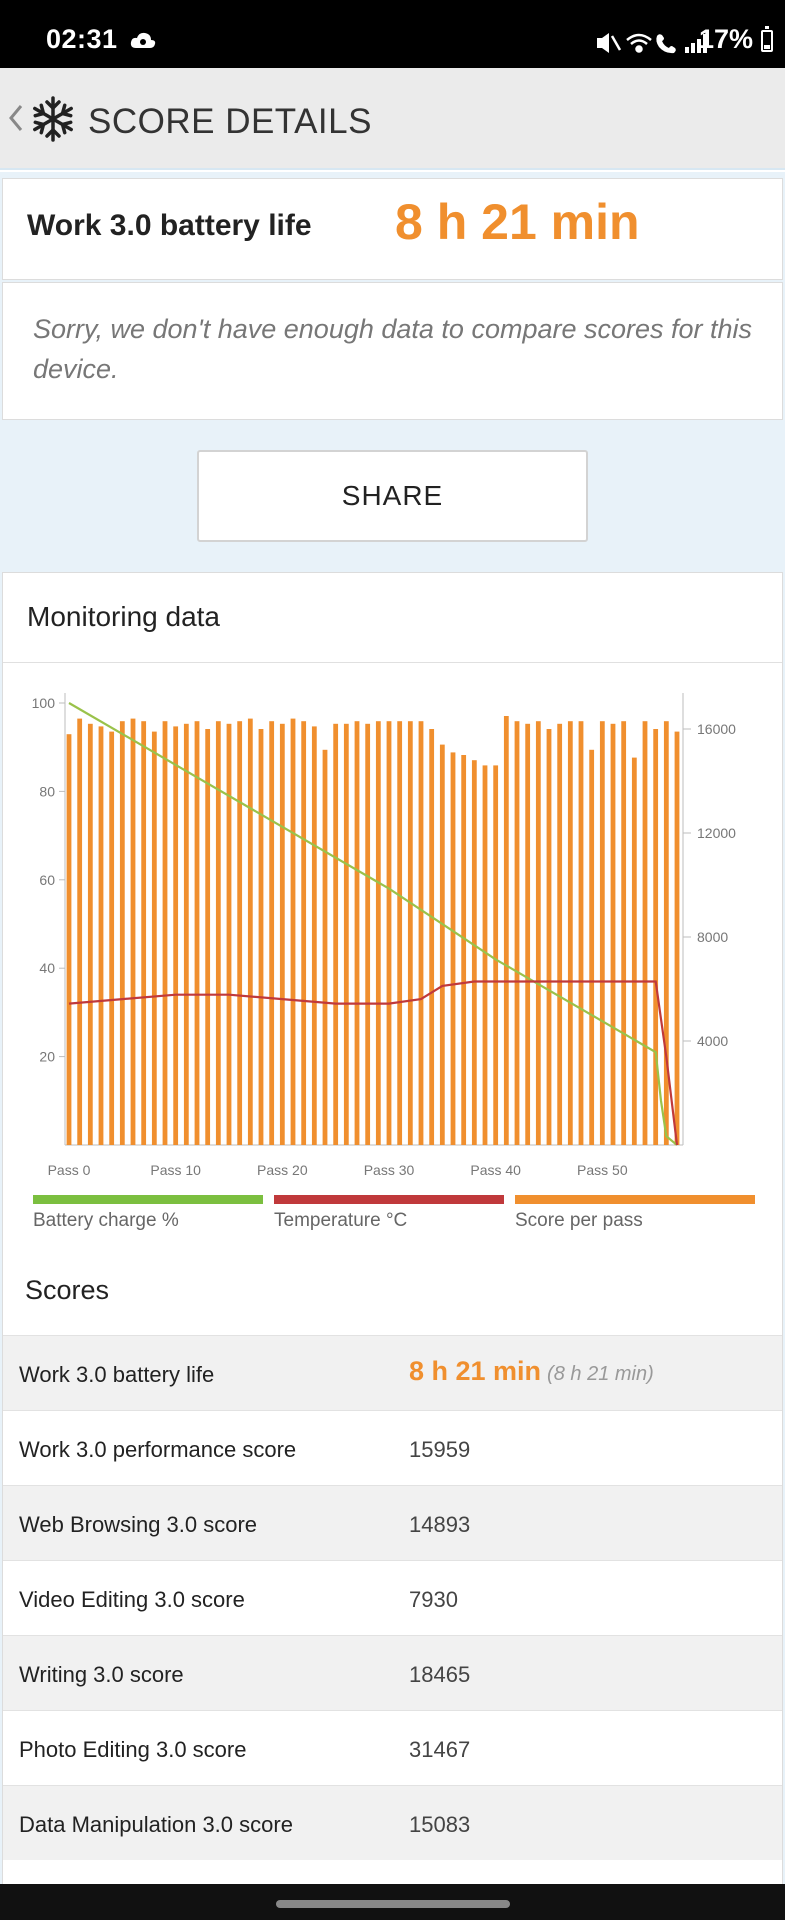 The width and height of the screenshot is (785, 1920). What do you see at coordinates (124, 616) in the screenshot?
I see `monitoring-title: Monitoring data` at bounding box center [124, 616].